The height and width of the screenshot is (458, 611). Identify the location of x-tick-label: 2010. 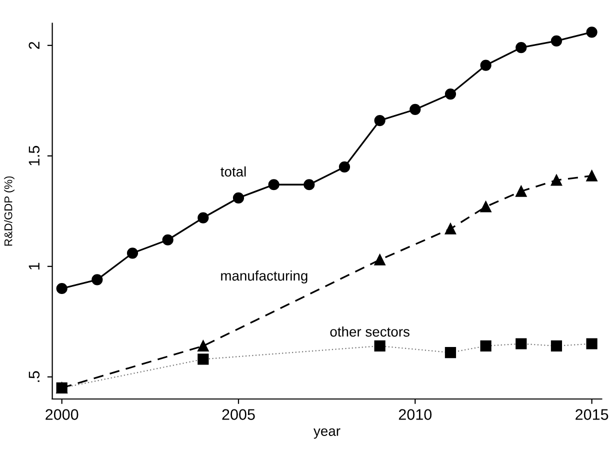
(415, 414).